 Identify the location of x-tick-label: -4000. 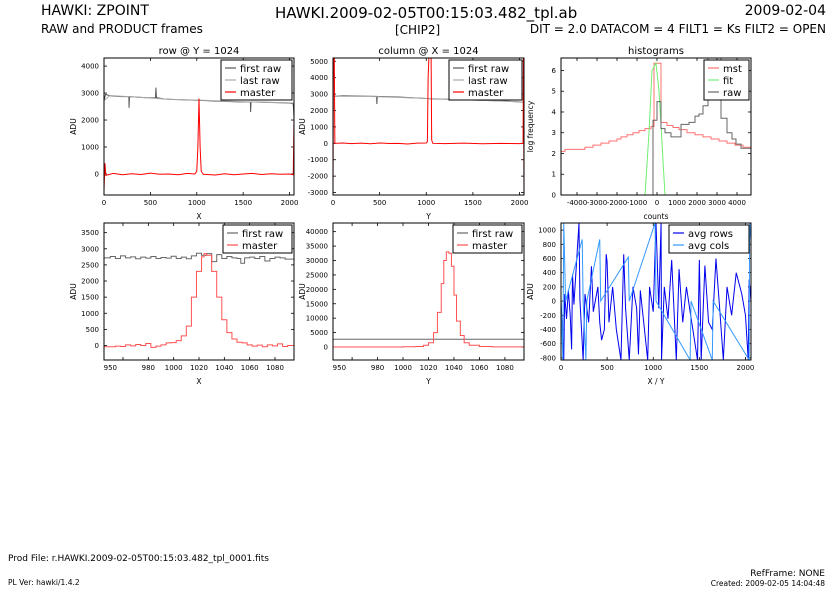
(577, 203).